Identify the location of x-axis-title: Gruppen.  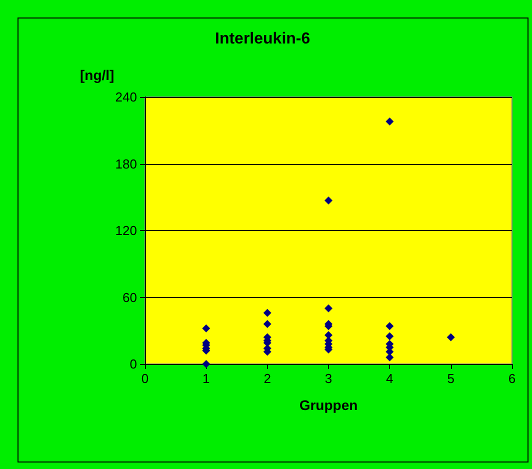
(328, 405).